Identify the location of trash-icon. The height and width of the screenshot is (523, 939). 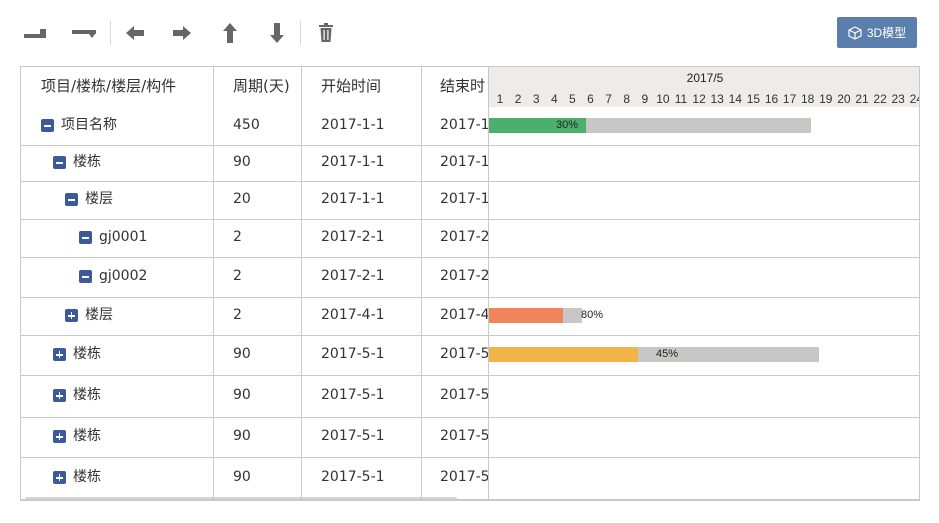
(326, 32).